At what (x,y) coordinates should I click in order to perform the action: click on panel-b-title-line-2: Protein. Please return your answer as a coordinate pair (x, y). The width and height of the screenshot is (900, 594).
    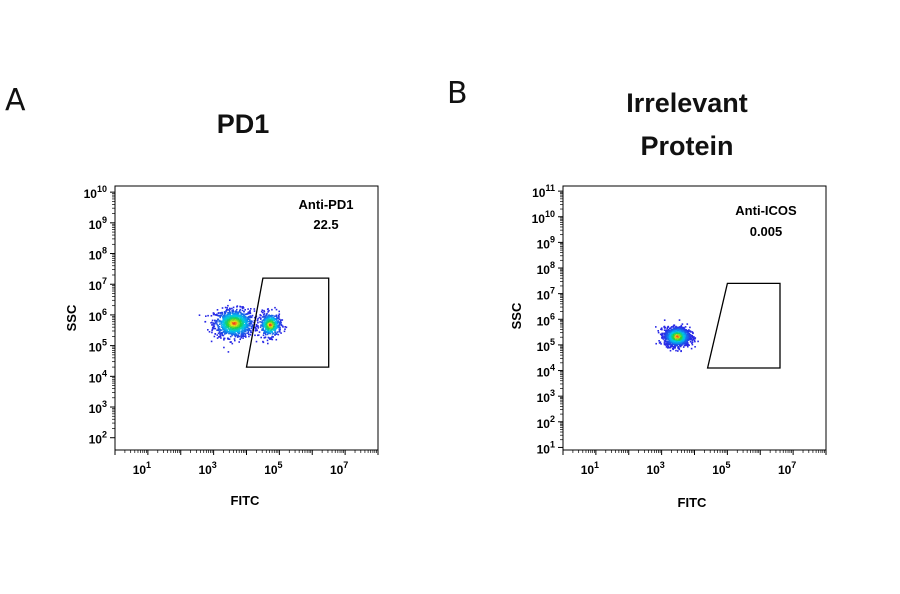
    Looking at the image, I should click on (686, 146).